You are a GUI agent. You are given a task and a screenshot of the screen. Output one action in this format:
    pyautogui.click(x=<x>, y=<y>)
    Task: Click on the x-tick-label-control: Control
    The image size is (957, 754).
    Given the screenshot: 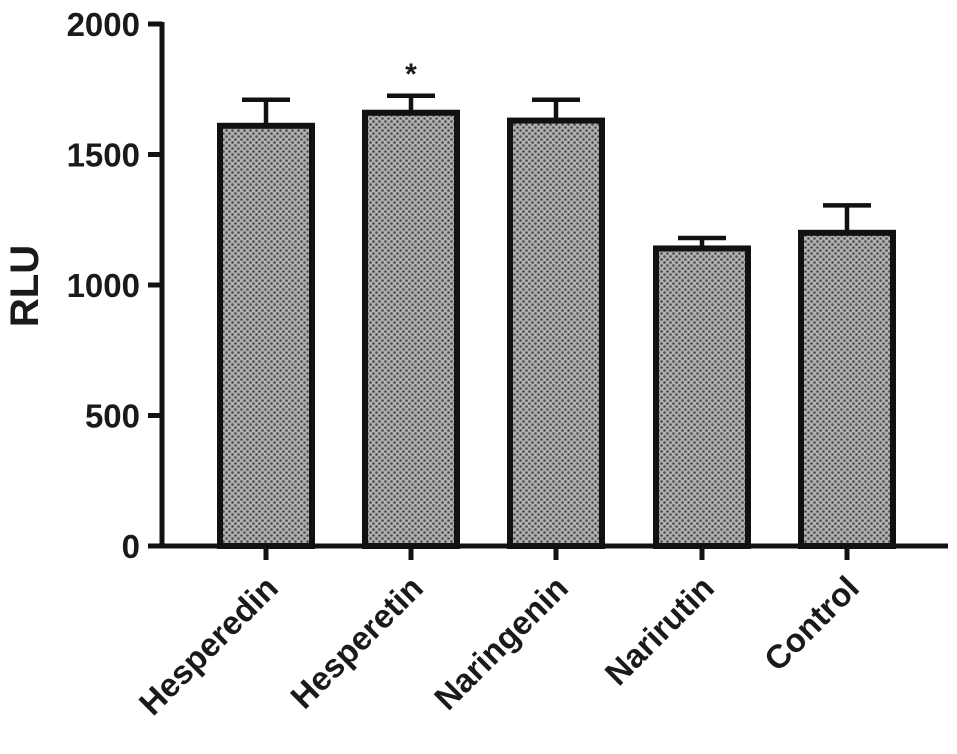 What is the action you would take?
    pyautogui.click(x=811, y=623)
    